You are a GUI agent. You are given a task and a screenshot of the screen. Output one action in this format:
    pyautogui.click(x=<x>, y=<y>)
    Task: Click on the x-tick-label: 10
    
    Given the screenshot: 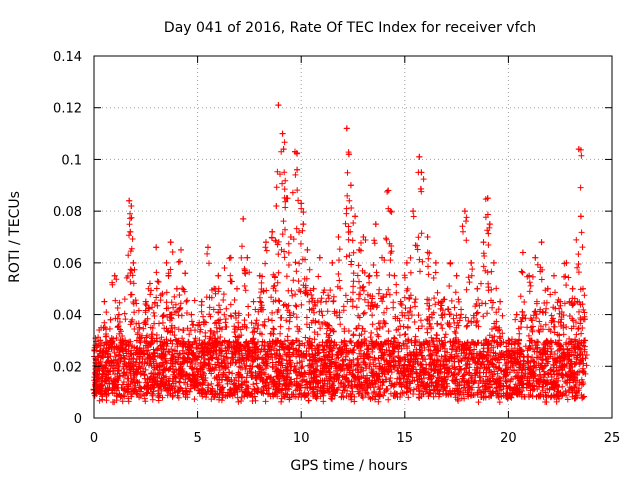 What is the action you would take?
    pyautogui.click(x=301, y=438)
    